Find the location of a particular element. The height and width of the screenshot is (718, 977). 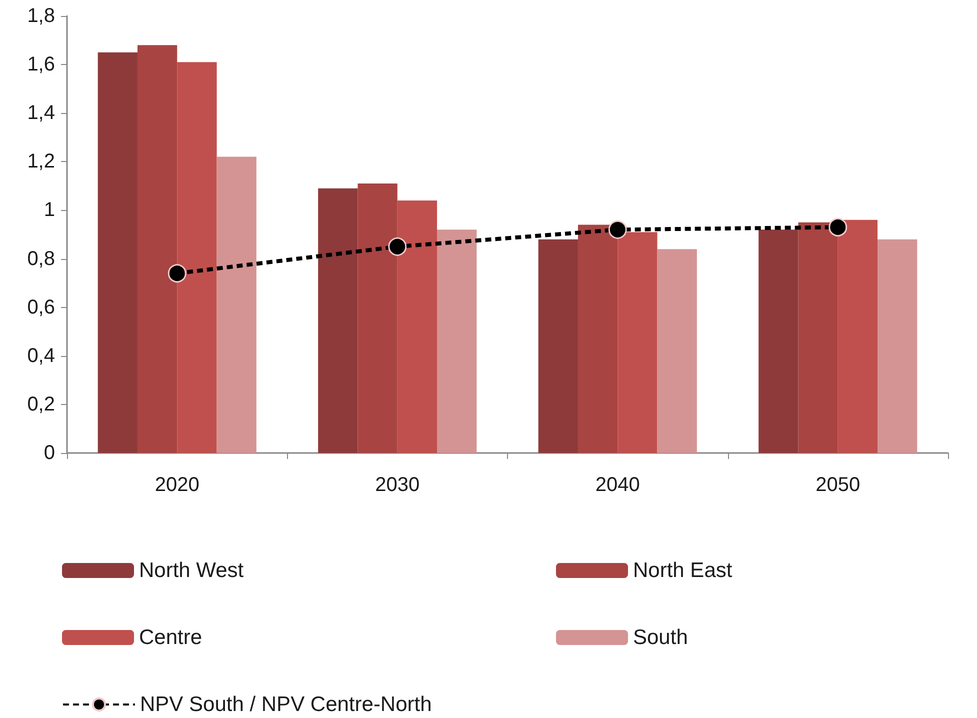

y-tick-label: 0 is located at coordinates (49, 453).